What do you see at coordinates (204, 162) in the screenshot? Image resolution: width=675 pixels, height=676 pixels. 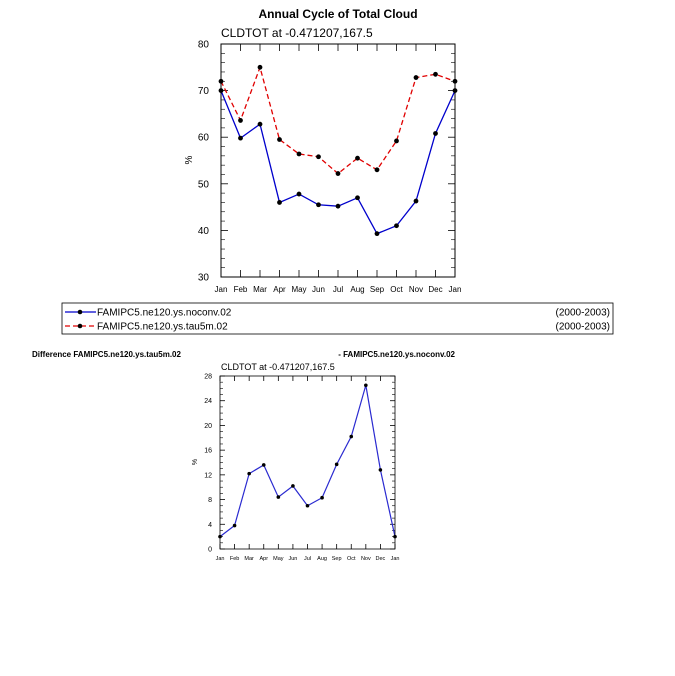 I see `chart1-y-tick-labels: 30 40 50 60 70 80` at bounding box center [204, 162].